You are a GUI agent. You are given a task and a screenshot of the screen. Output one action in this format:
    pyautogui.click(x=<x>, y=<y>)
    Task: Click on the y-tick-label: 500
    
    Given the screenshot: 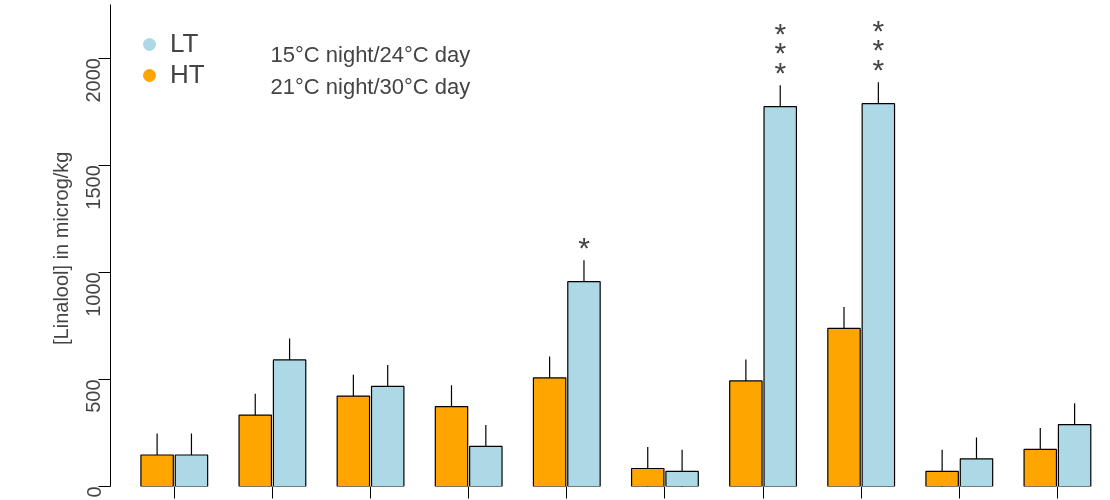 What is the action you would take?
    pyautogui.click(x=93, y=396)
    